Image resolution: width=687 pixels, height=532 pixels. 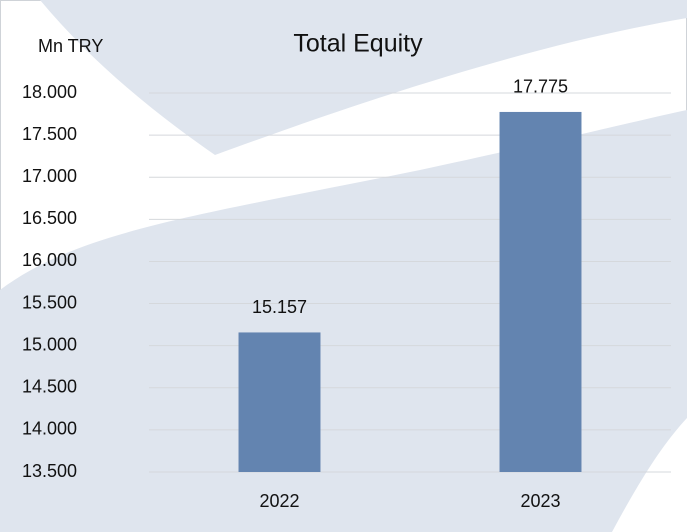 I want to click on data-label: 17.775, so click(x=540, y=87).